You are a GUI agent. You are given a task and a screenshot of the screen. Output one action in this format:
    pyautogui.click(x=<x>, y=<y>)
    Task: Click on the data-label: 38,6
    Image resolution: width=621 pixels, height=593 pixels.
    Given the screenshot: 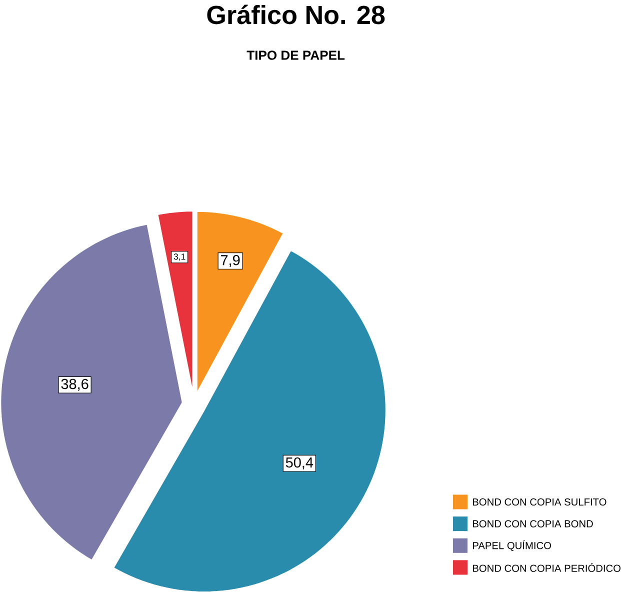 What is the action you would take?
    pyautogui.click(x=74, y=385)
    